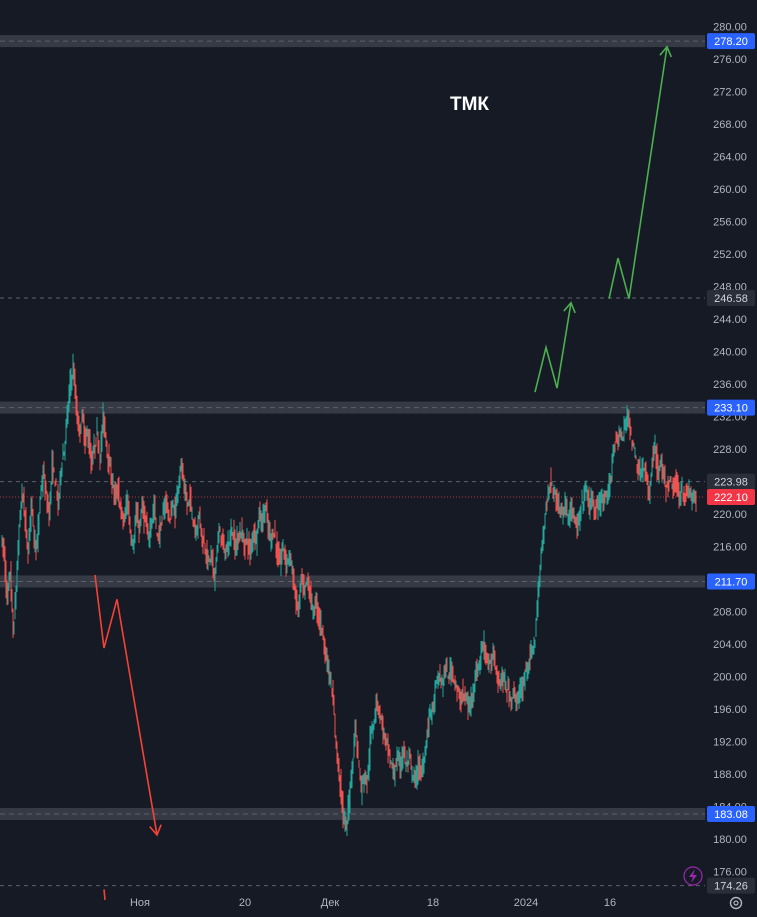 This screenshot has height=917, width=757. Describe the element at coordinates (730, 613) in the screenshot. I see `y-tick-label: 208.00` at that location.